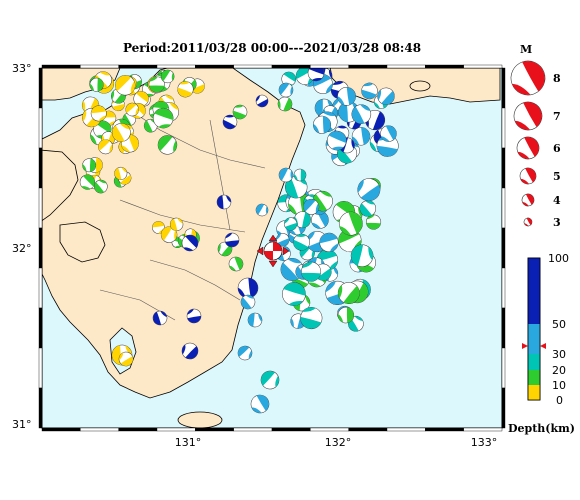 This screenshot has height=500, width=580. Describe the element at coordinates (82, 242) in the screenshot. I see `amakusa-island` at that location.